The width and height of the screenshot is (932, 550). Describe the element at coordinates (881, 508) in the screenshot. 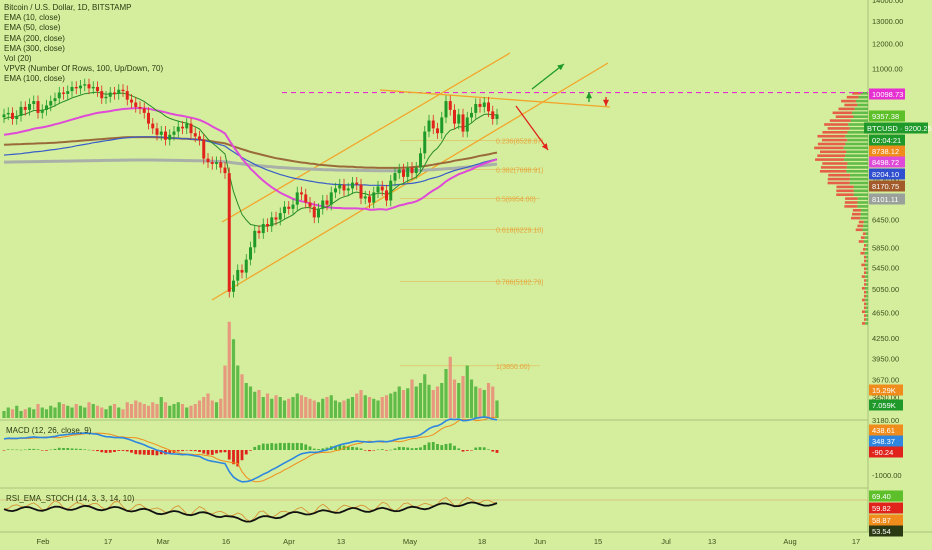

I see `pane-tag-label: 59.82` at that location.